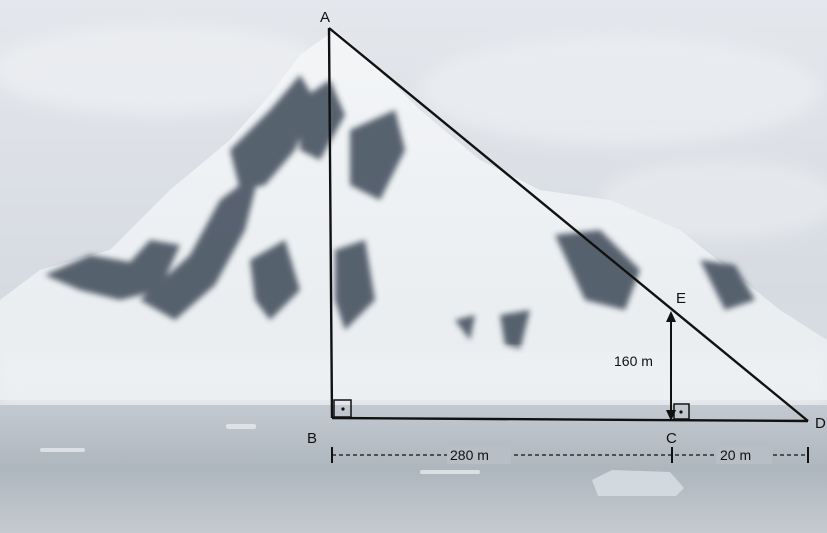  What do you see at coordinates (671, 438) in the screenshot?
I see `point-label-C: C` at bounding box center [671, 438].